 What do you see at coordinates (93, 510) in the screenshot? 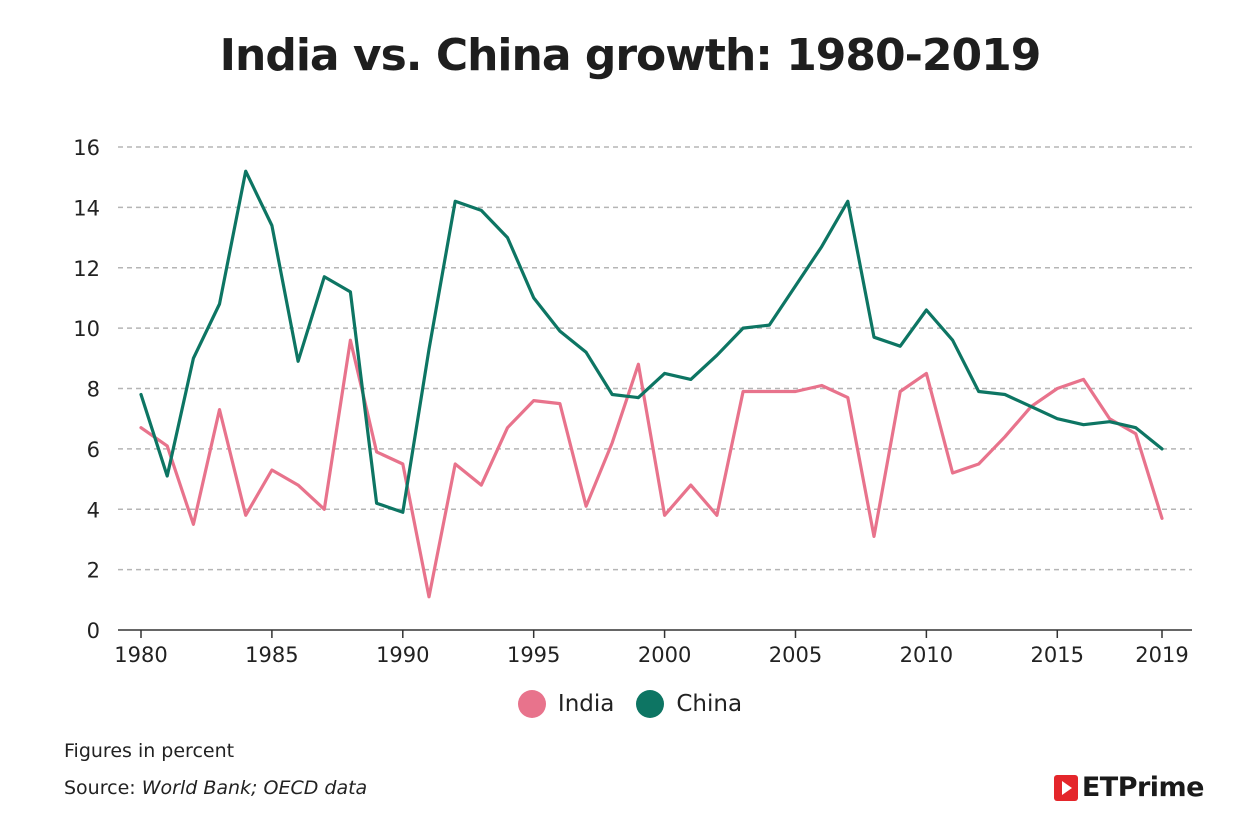
I see `y-tick-label: 4` at bounding box center [93, 510].